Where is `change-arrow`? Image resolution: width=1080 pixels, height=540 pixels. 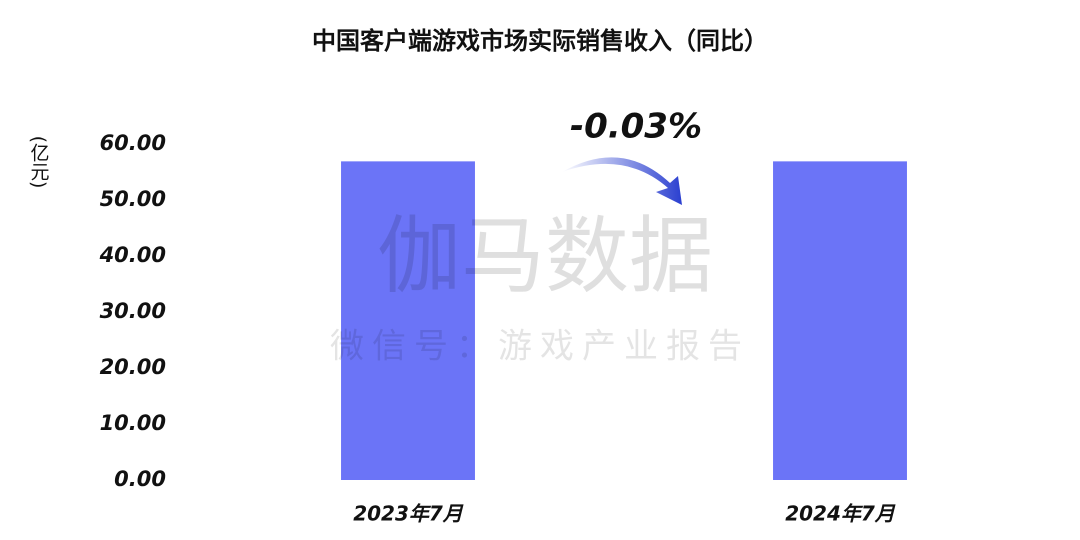
change-arrow is located at coordinates (622, 181).